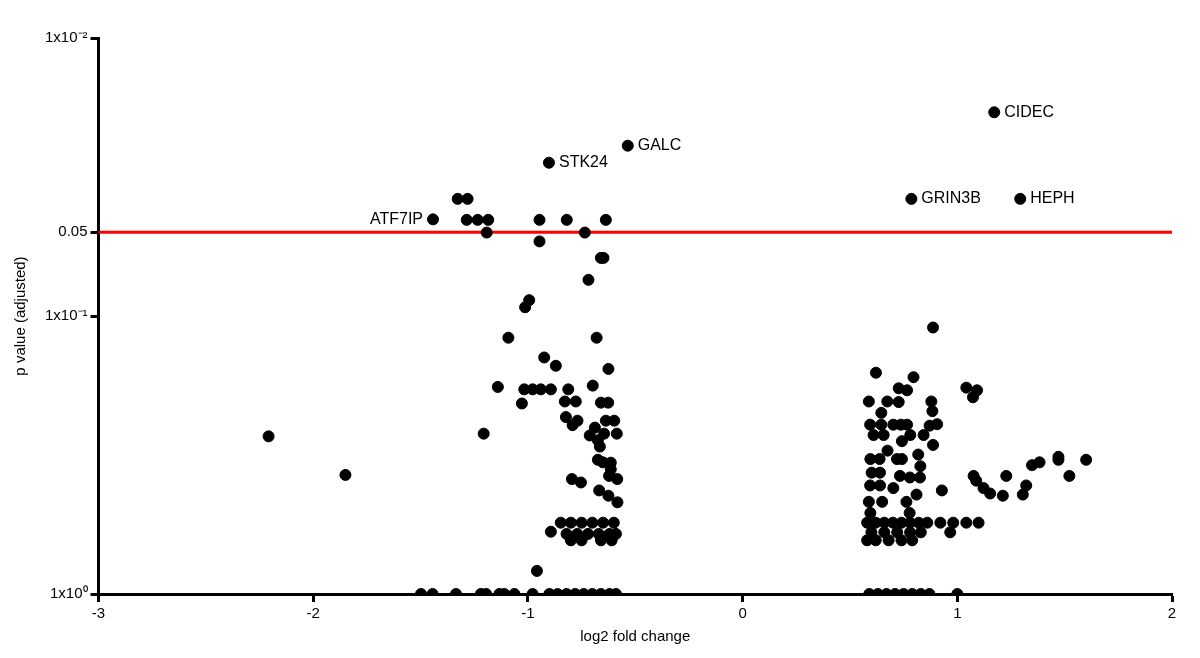  I want to click on annotation: HEPH, so click(1052, 198).